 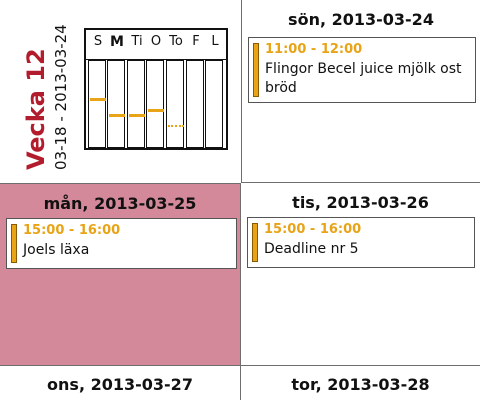 I want to click on day-date-header: mån, 2013-03-25, so click(x=120, y=203).